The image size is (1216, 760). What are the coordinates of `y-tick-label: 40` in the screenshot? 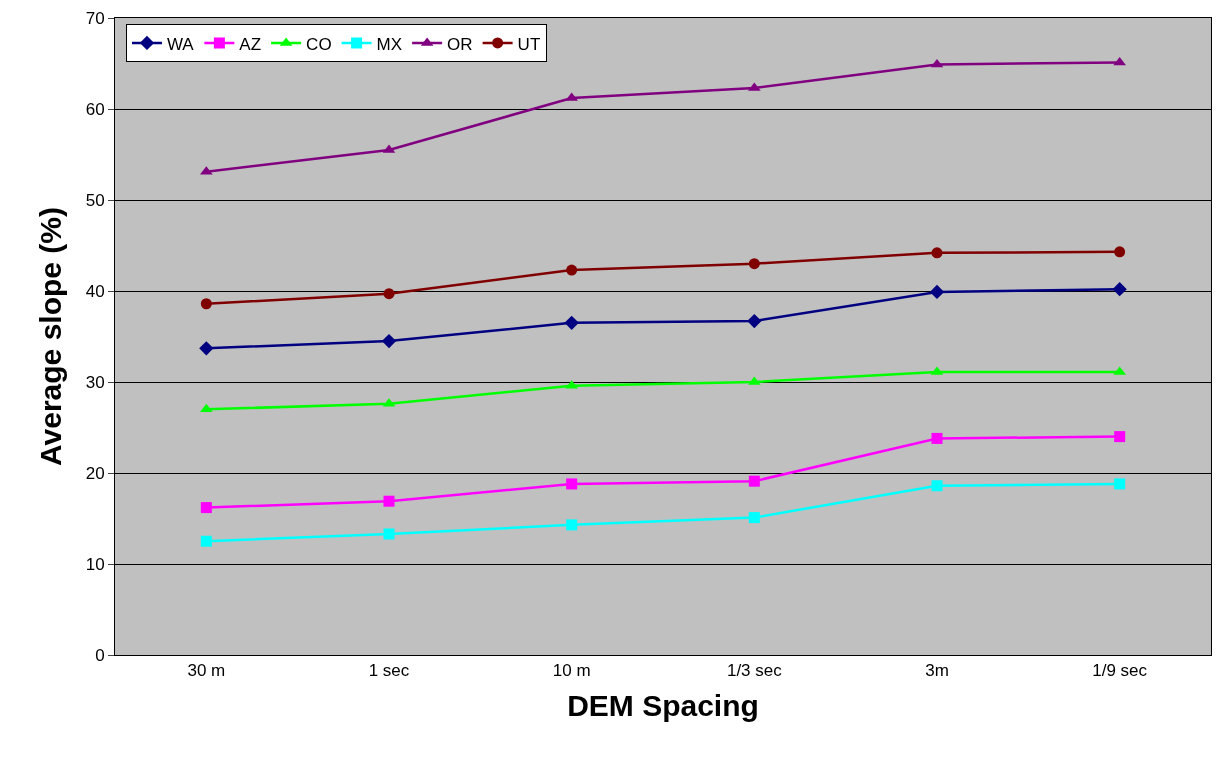 It's located at (95, 291).